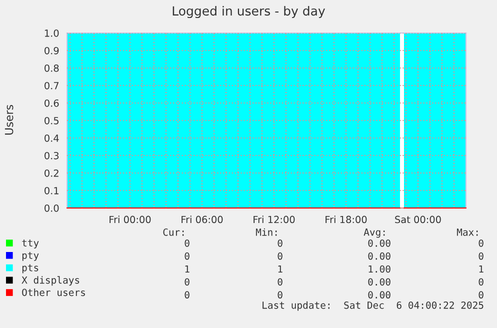 This screenshot has height=328, width=497. What do you see at coordinates (51, 86) in the screenshot?
I see `y-tick-label: 0.7` at bounding box center [51, 86].